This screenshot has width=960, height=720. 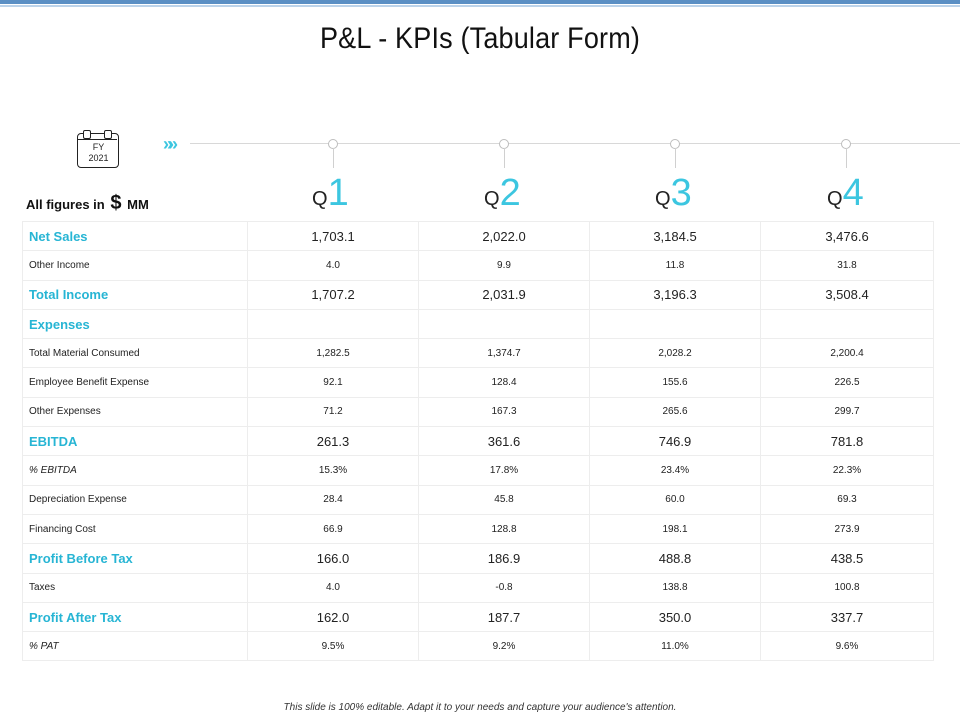 What do you see at coordinates (675, 646) in the screenshot?
I see `table-cell-q3: 11.0%` at bounding box center [675, 646].